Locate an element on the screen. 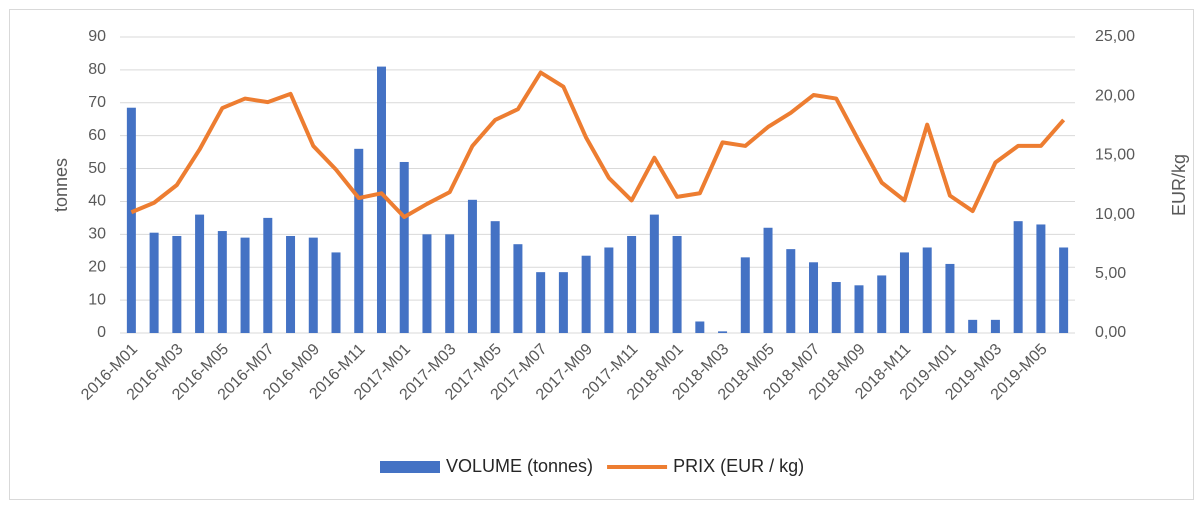 The image size is (1203, 507). y2-tick-label: 10,00 is located at coordinates (1115, 214).